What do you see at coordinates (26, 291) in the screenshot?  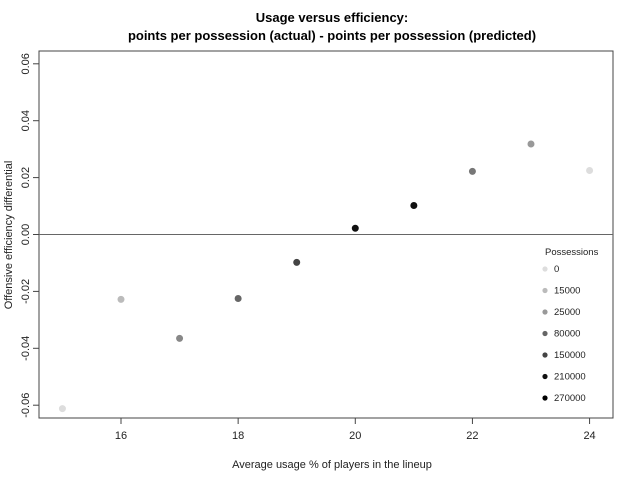 I see `y-tick-label: -0.02` at bounding box center [26, 291].